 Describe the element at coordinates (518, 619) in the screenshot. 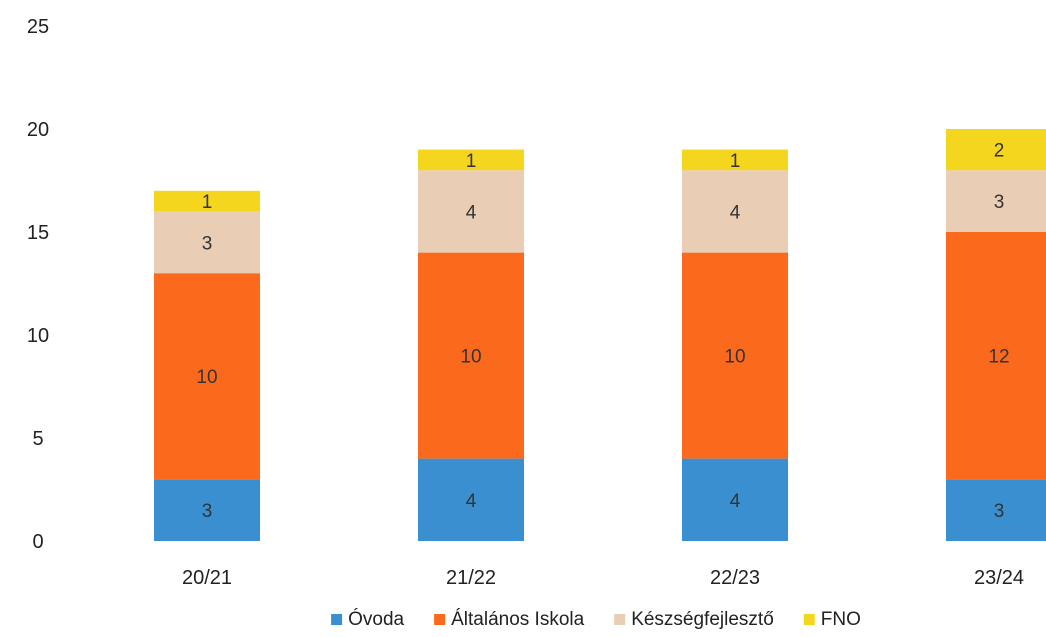

I see `legend-label: Általános Iskola` at that location.